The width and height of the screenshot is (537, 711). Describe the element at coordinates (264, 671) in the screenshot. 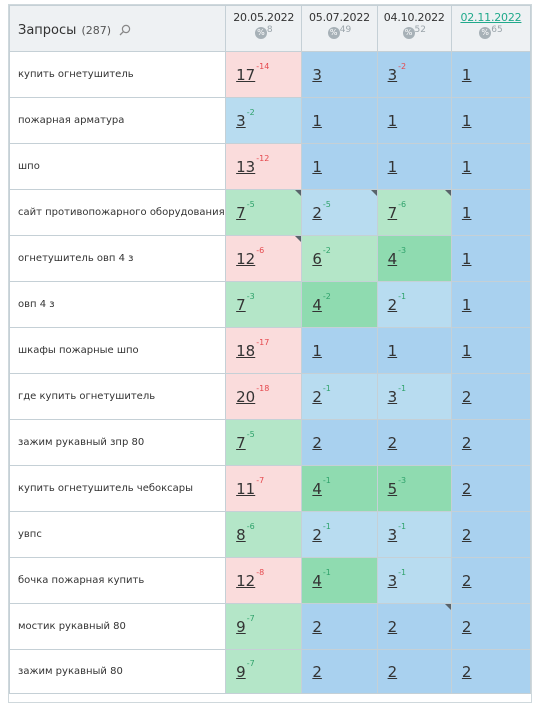

I see `position-cell: 9-7` at that location.